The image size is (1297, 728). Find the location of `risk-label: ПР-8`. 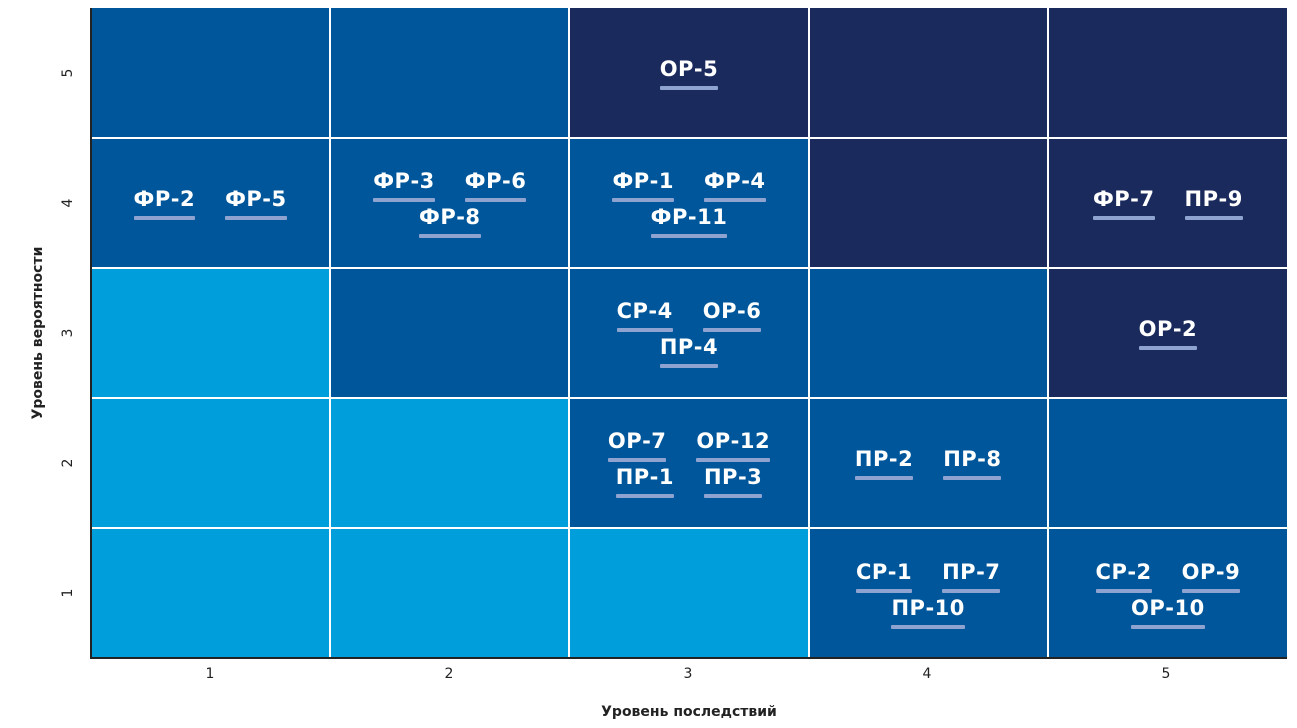

risk-label: ПР-8 is located at coordinates (972, 463).